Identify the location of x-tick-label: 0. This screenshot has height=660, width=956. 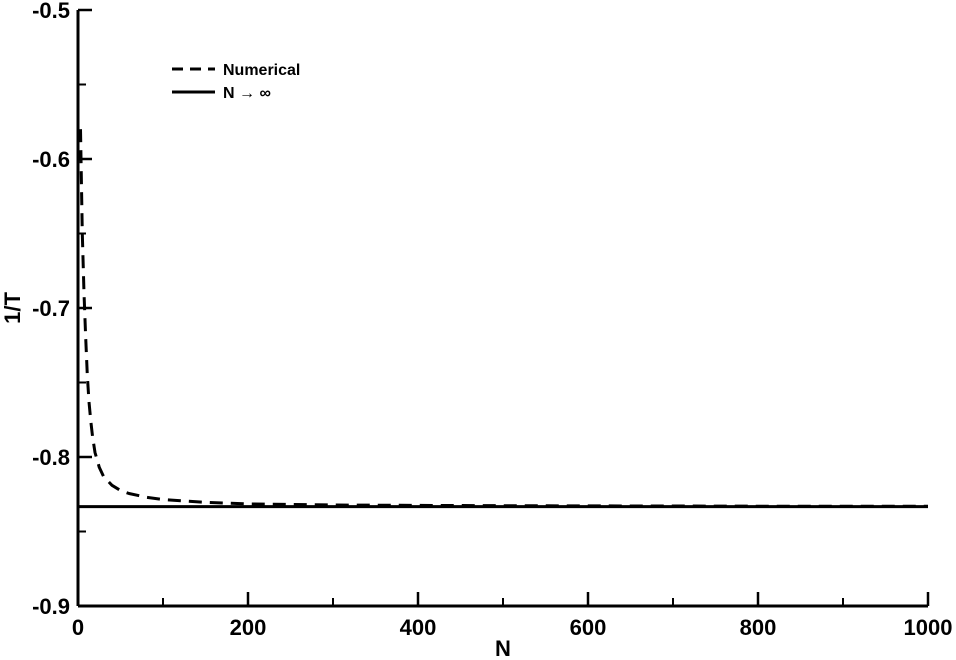
(78, 627).